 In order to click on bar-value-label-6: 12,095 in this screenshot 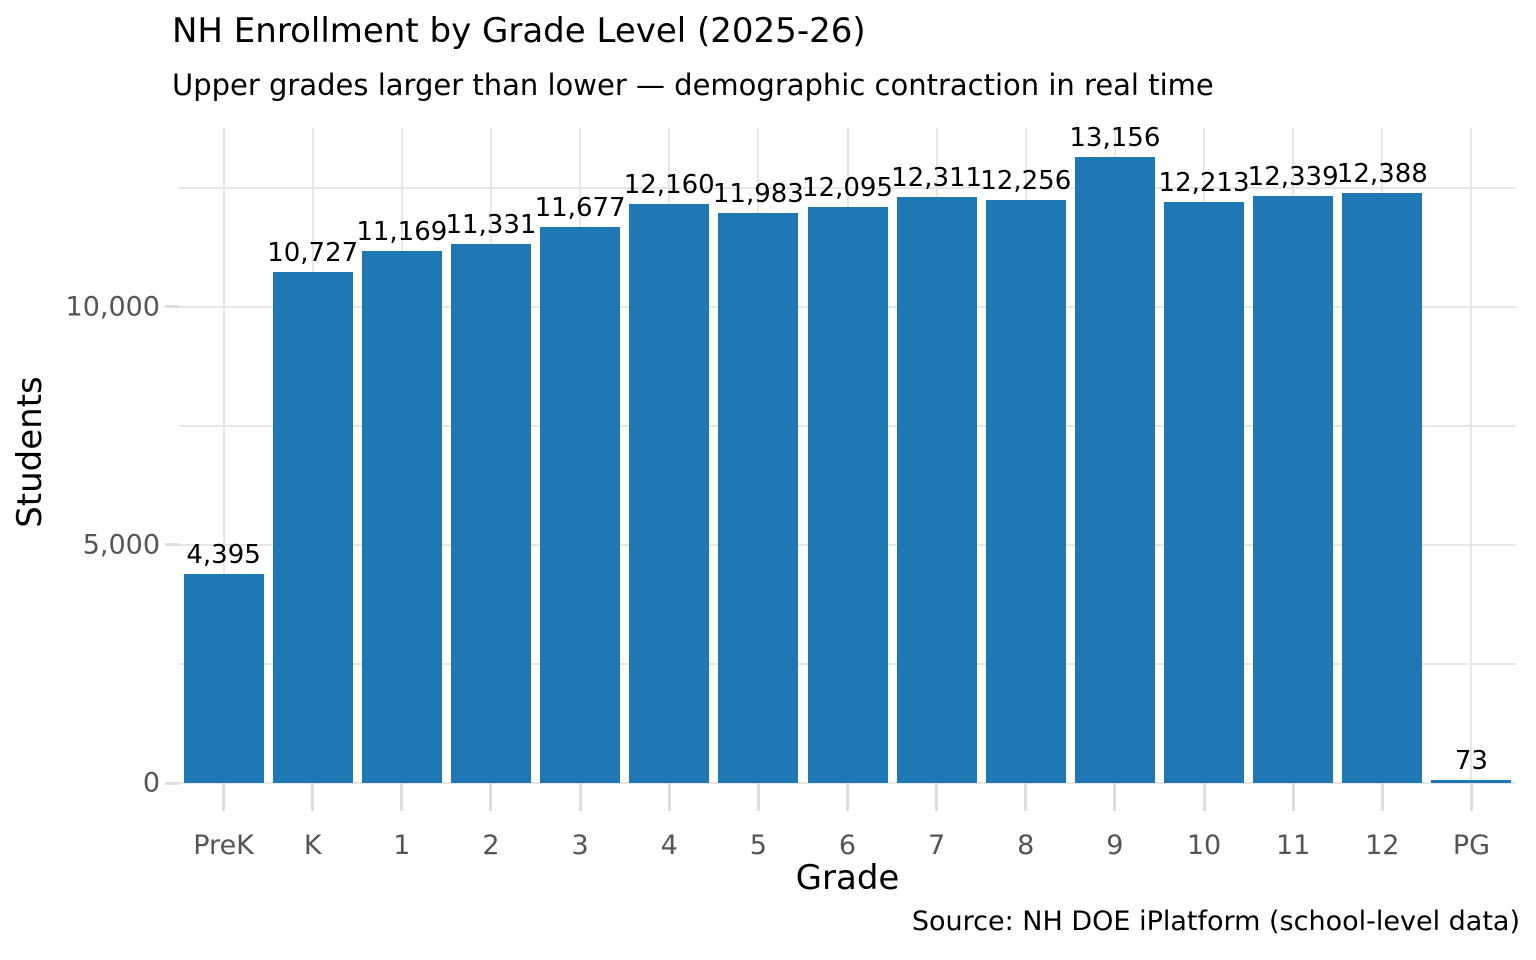, I will do `click(847, 188)`.